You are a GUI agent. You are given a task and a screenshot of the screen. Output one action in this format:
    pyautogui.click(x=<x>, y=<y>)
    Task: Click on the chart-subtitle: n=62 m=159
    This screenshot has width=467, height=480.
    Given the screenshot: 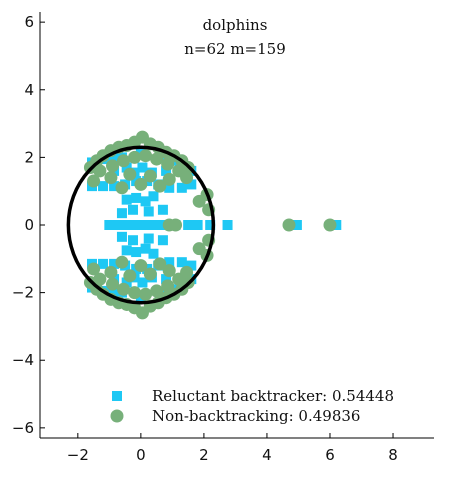 What is the action you would take?
    pyautogui.click(x=235, y=49)
    